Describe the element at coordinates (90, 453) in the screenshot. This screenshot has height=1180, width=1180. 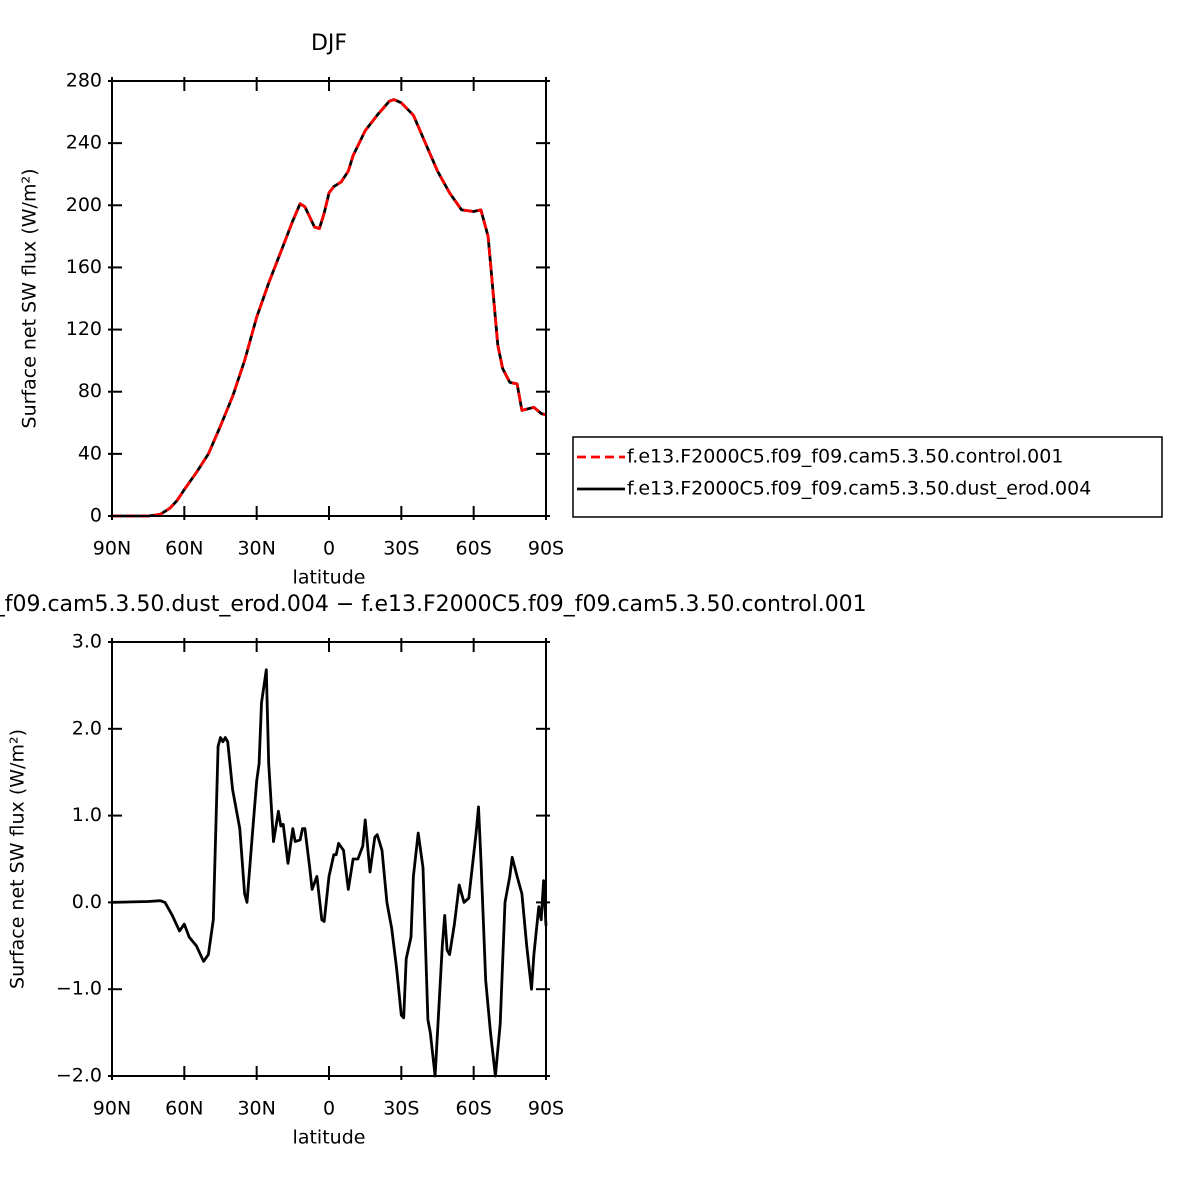
I see `y-tick-label: 40` at that location.